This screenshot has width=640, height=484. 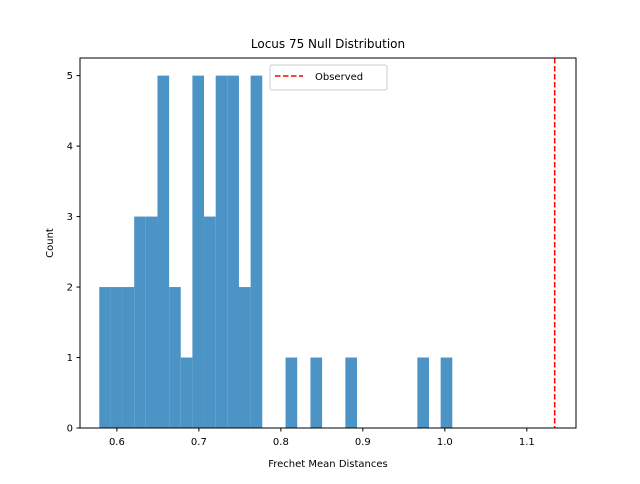 What do you see at coordinates (70, 147) in the screenshot?
I see `y-tick-label: 4` at bounding box center [70, 147].